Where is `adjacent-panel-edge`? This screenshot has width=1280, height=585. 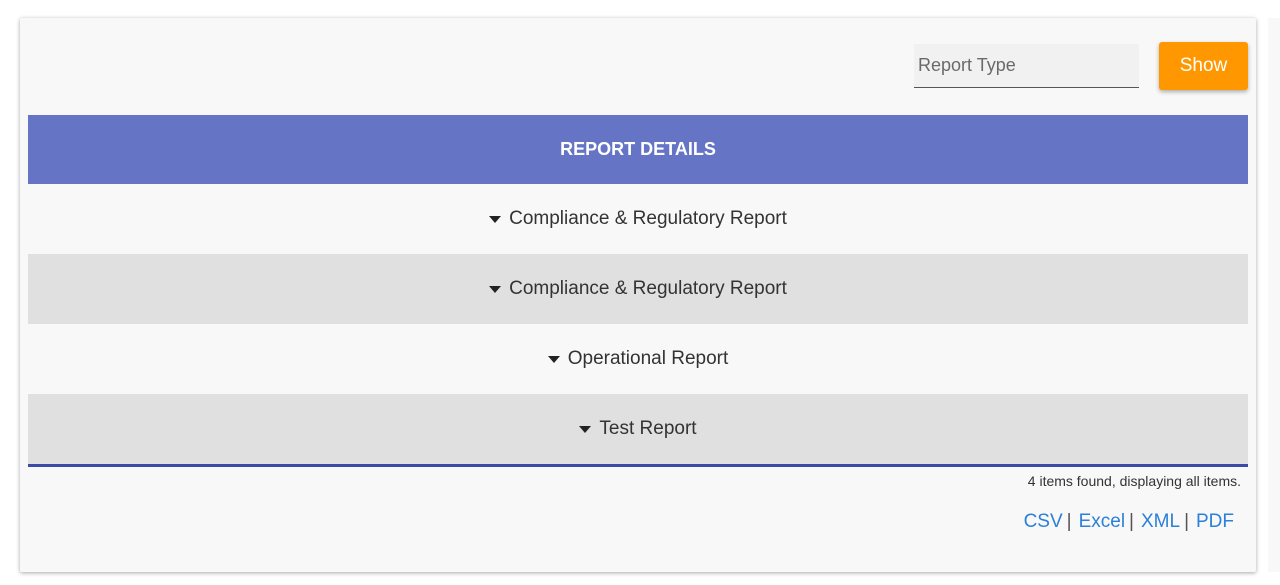 adjacent-panel-edge is located at coordinates (1274, 295).